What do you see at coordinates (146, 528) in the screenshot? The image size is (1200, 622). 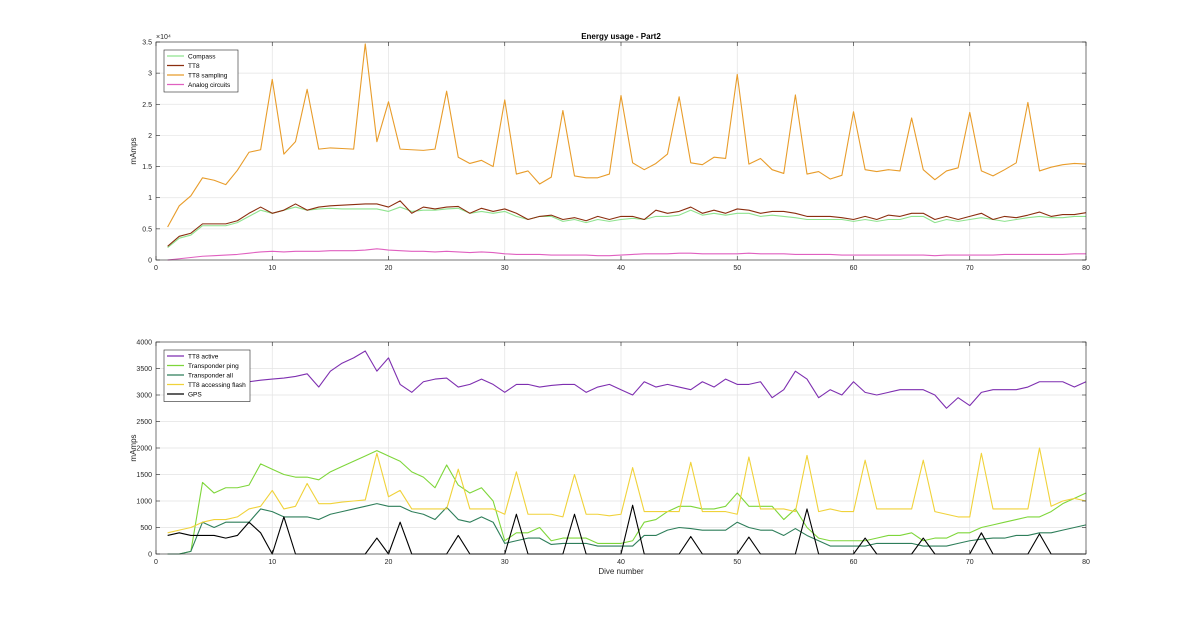 I see `y-tick-label: 500` at bounding box center [146, 528].